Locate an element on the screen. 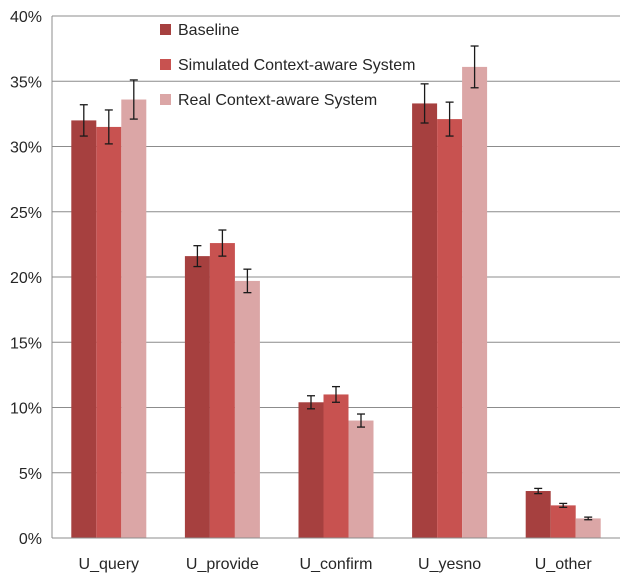  legend-label: Simulated Context-aware System is located at coordinates (296, 65).